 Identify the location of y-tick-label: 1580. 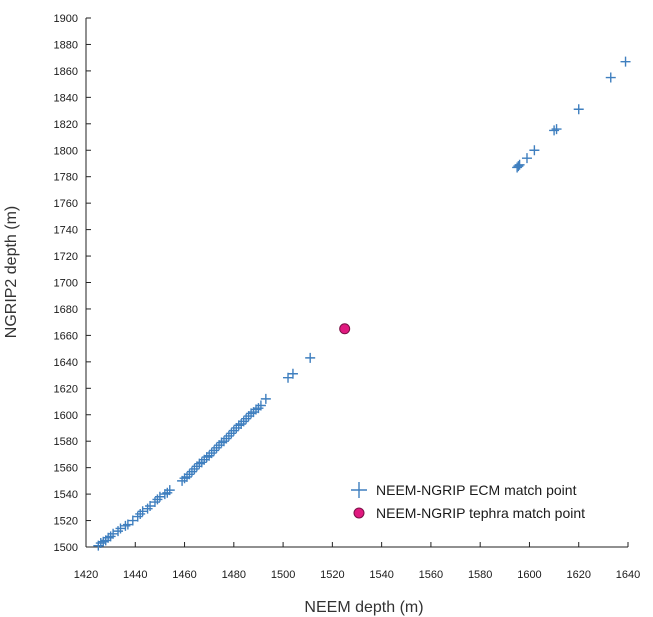
(66, 442).